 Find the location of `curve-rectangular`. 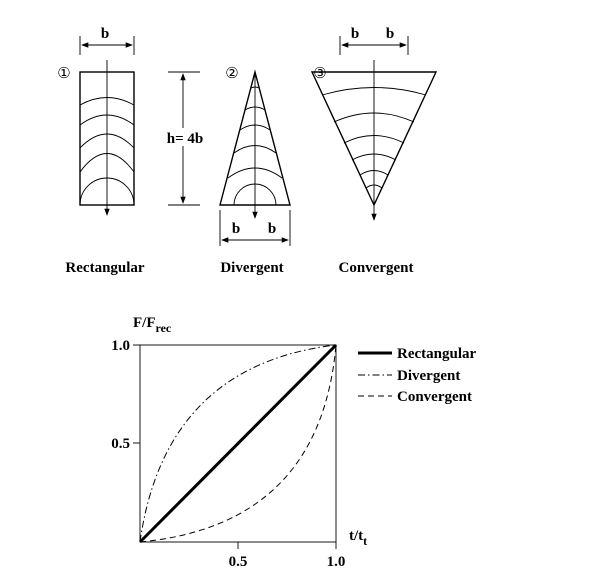

curve-rectangular is located at coordinates (238, 443).